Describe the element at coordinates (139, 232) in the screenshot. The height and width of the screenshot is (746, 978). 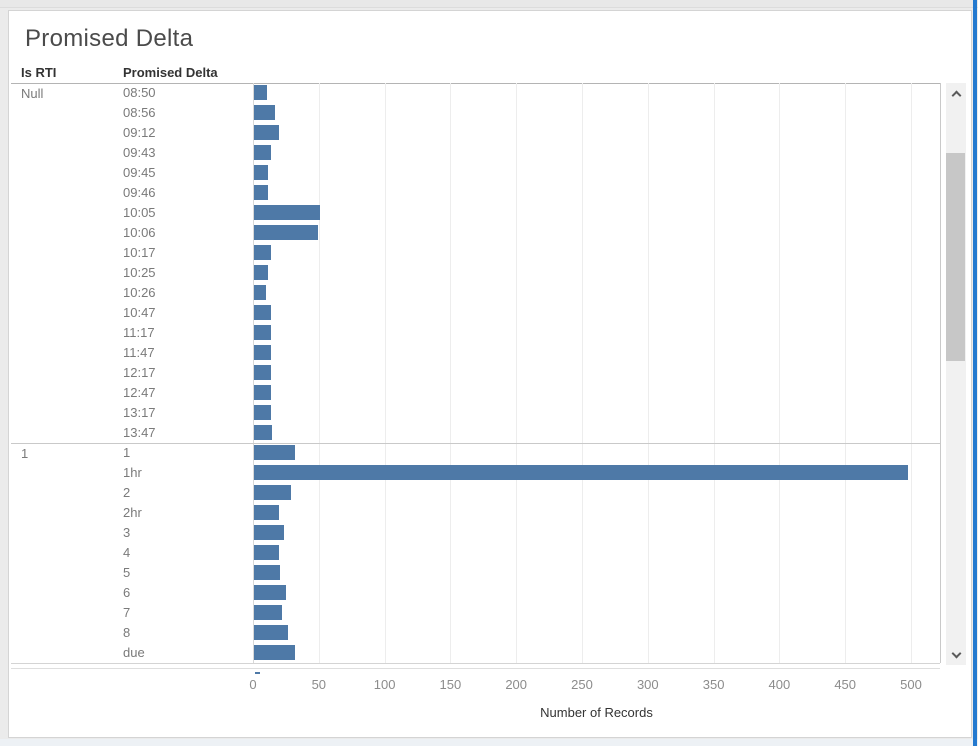
I see `promised-delta-value-label: 10:06` at that location.